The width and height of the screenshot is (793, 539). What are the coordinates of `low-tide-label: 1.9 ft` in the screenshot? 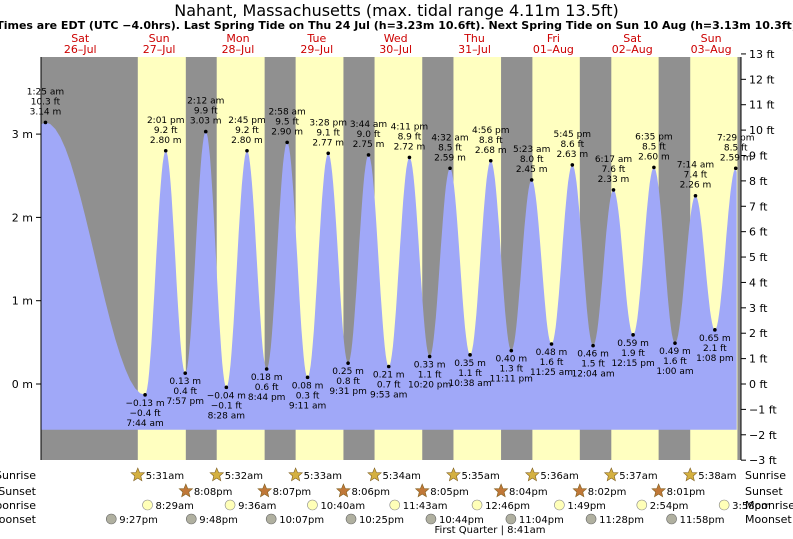 It's located at (633, 354).